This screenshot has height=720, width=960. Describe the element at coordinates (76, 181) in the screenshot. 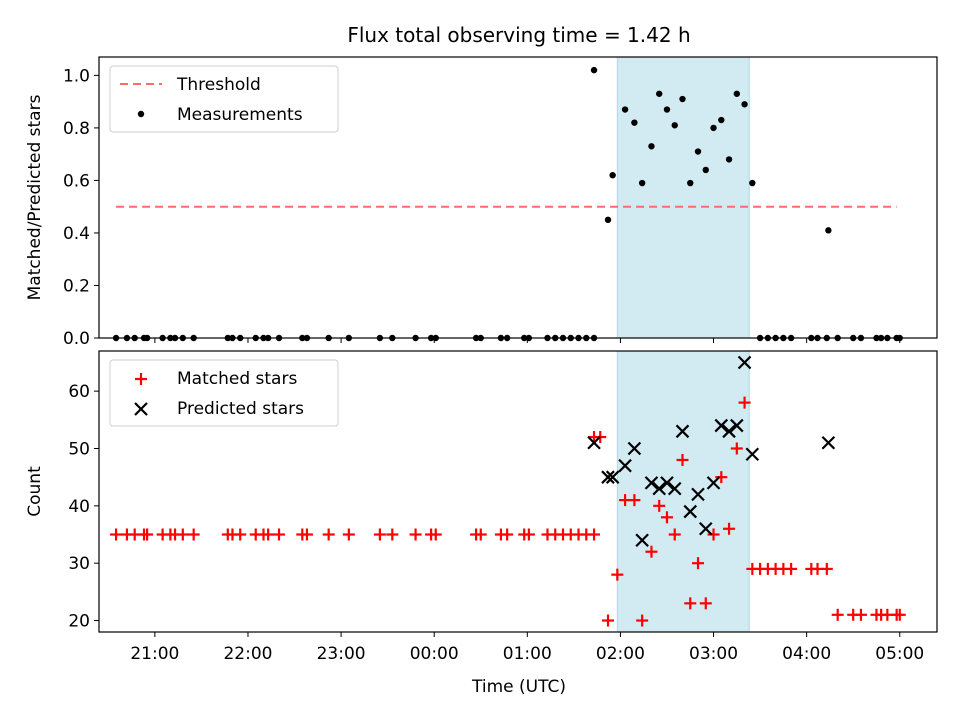

I see `y-tick-label: 0.6` at that location.